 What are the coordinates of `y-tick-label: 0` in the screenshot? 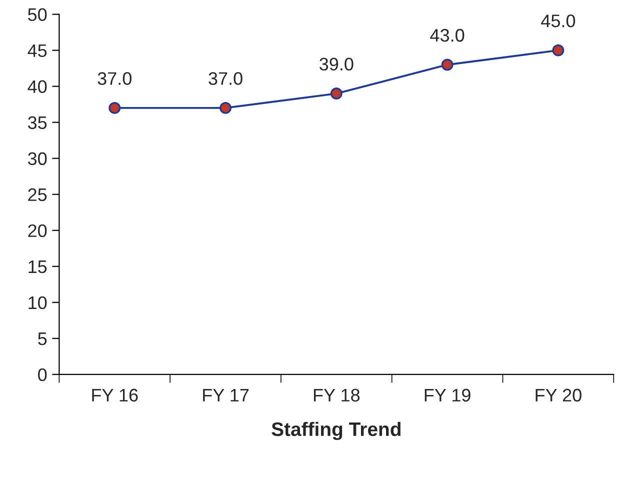 It's located at (42, 375).